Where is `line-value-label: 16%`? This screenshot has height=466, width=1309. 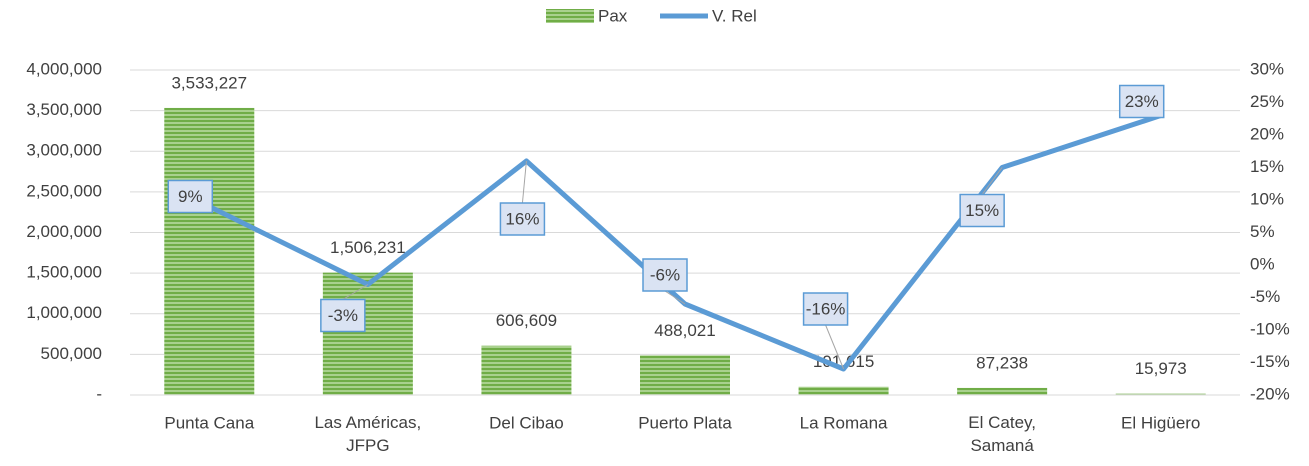
line-value-label: 16% is located at coordinates (522, 218).